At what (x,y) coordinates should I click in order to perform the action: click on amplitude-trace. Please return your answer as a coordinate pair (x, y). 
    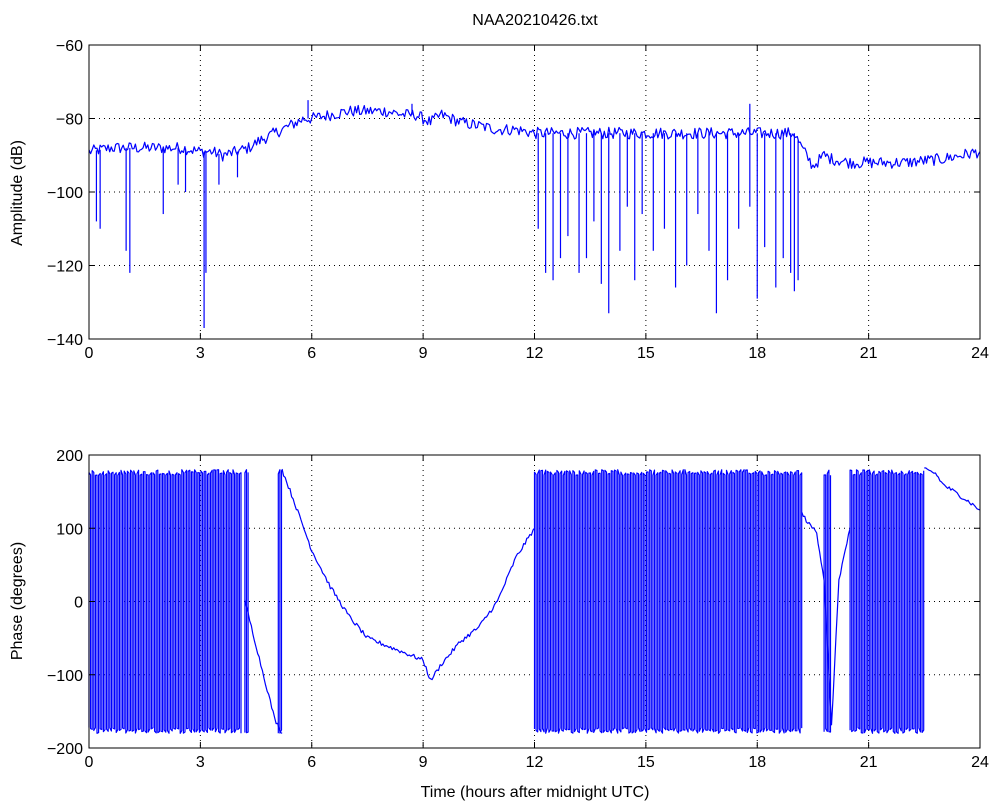
    Looking at the image, I should click on (534, 136).